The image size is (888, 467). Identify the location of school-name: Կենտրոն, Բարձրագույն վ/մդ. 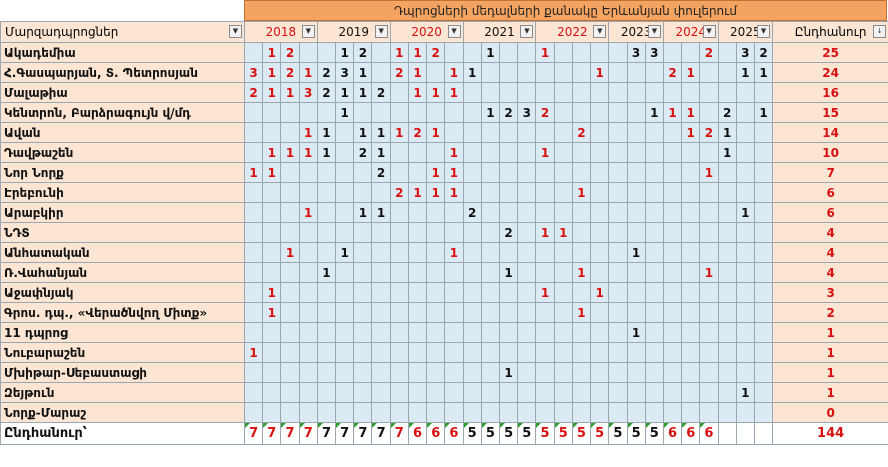
(122, 112).